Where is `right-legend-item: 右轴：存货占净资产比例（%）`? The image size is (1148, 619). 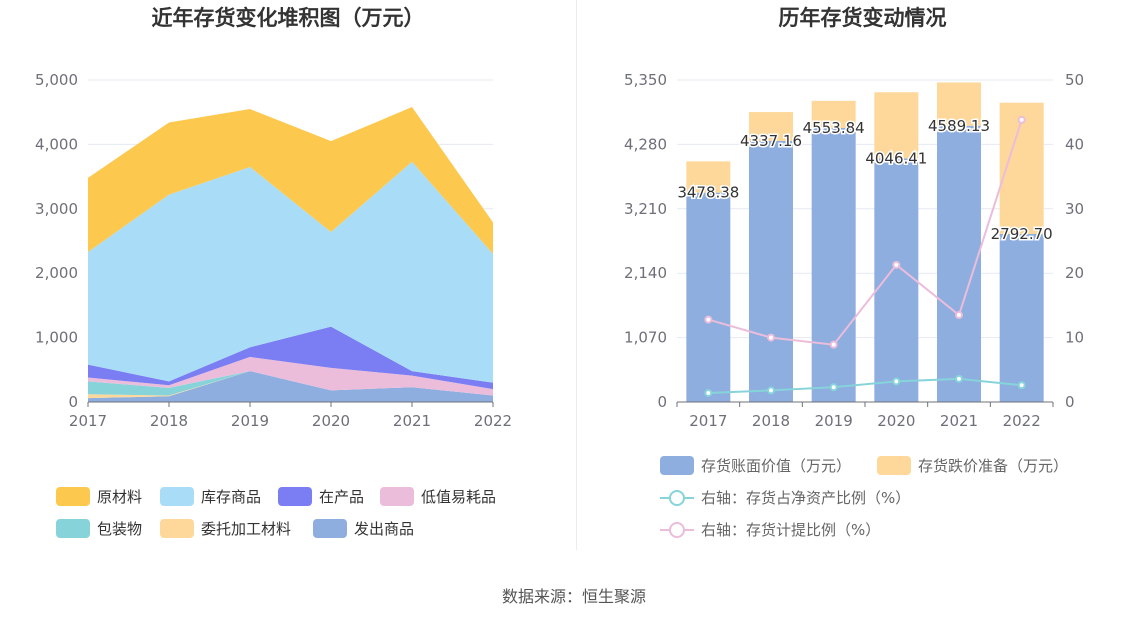
right-legend-item: 右轴：存货占净资产比例（%） is located at coordinates (785, 497).